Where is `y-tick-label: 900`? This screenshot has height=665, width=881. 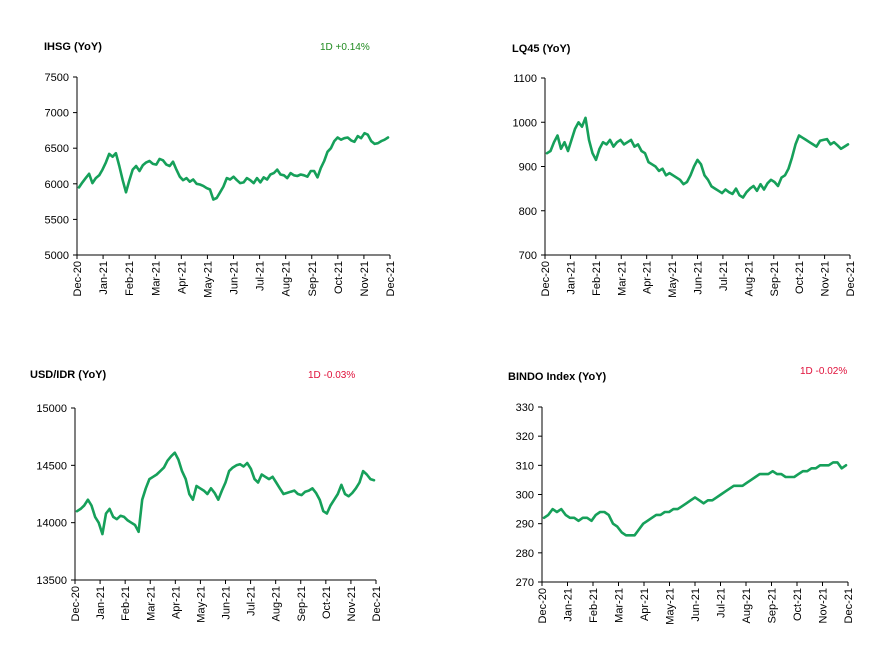
y-tick-label: 900 is located at coordinates (528, 168).